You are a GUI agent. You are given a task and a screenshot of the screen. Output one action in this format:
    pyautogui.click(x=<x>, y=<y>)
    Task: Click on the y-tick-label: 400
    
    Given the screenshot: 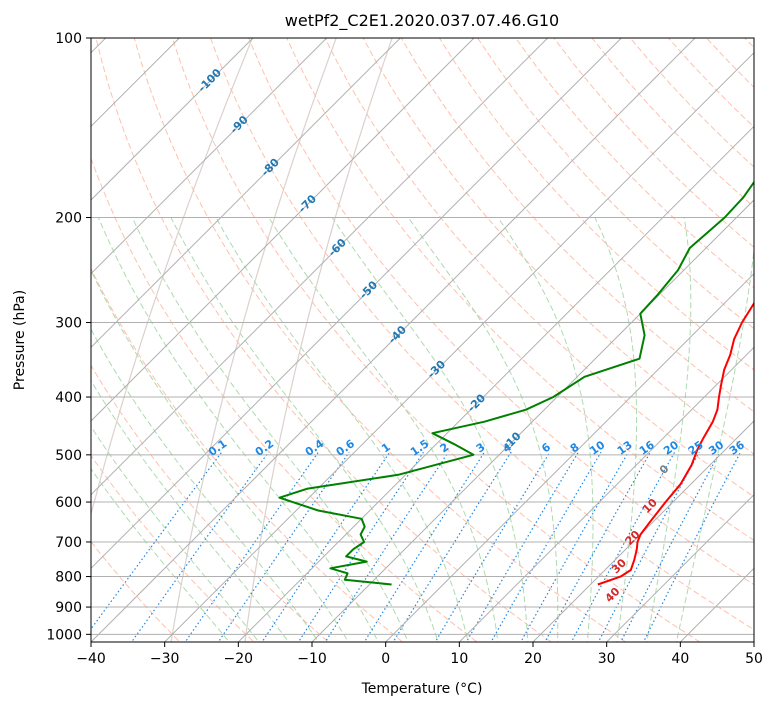 What is the action you would take?
    pyautogui.click(x=68, y=398)
    